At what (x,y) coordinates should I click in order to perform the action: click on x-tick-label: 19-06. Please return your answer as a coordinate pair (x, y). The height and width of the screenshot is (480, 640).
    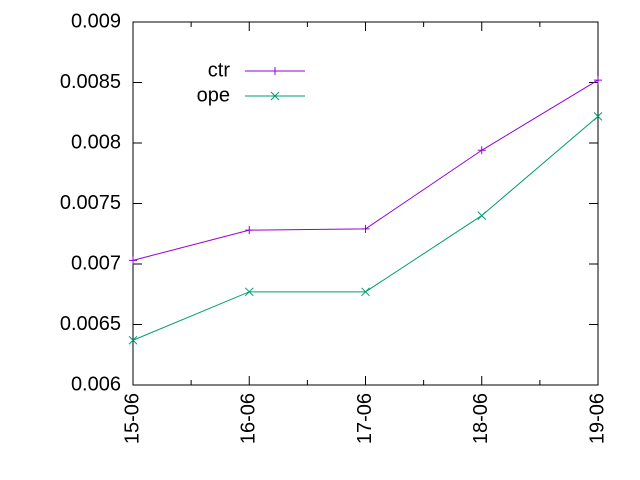
    Looking at the image, I should click on (597, 418).